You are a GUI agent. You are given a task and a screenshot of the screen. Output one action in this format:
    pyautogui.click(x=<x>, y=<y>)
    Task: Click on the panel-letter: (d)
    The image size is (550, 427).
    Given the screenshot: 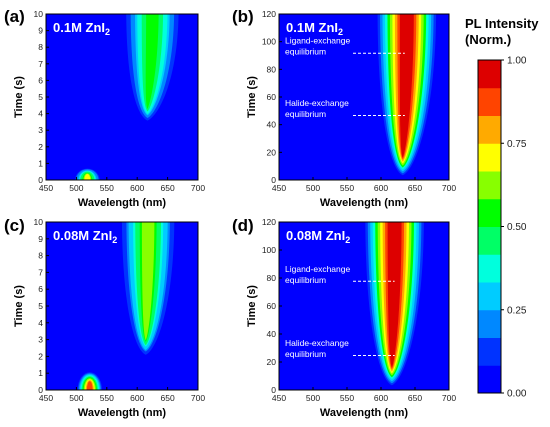 What is the action you would take?
    pyautogui.click(x=243, y=225)
    